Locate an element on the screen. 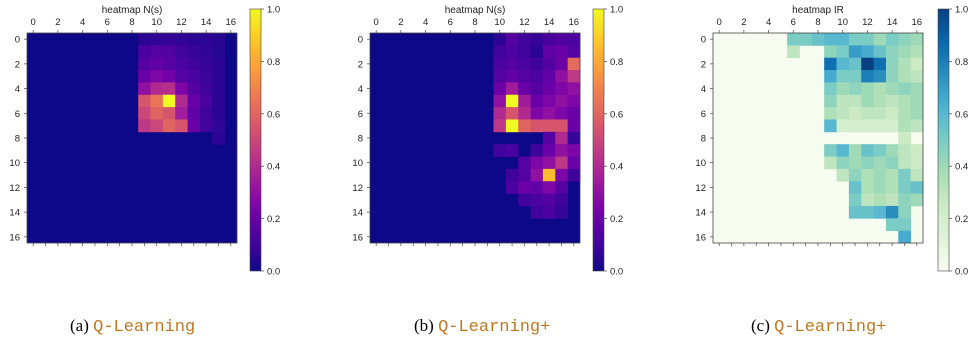 The image size is (972, 348). caption-a: (a) Q-Learning is located at coordinates (132, 326).